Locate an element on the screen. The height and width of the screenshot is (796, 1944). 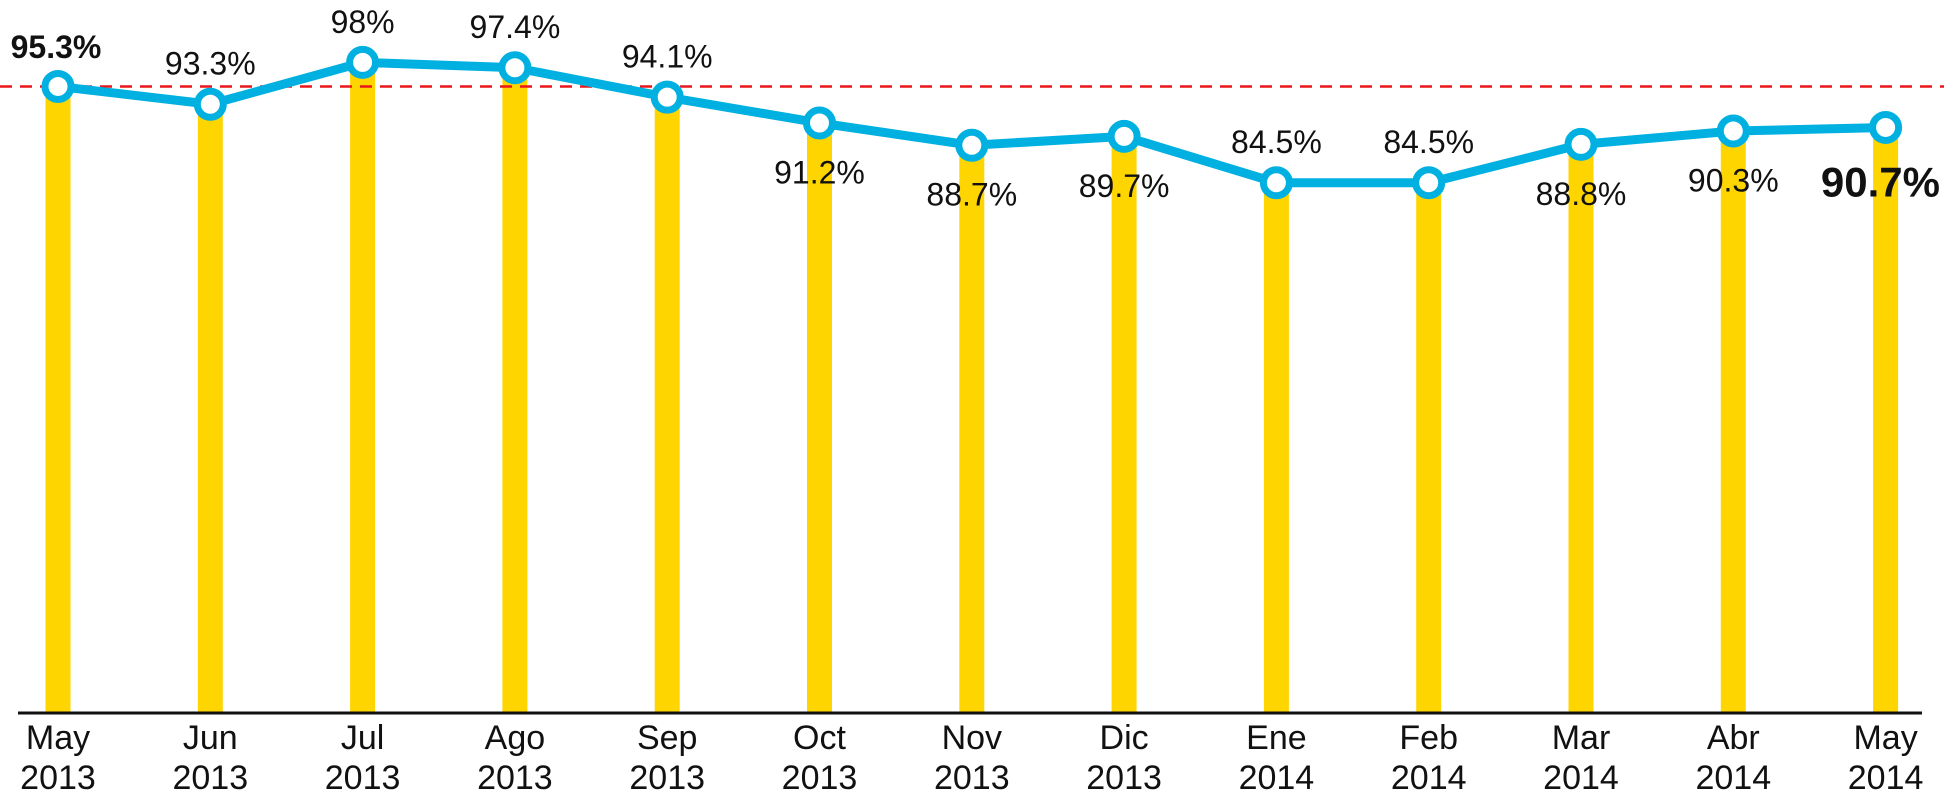
x-tick-label: Jul is located at coordinates (362, 738).